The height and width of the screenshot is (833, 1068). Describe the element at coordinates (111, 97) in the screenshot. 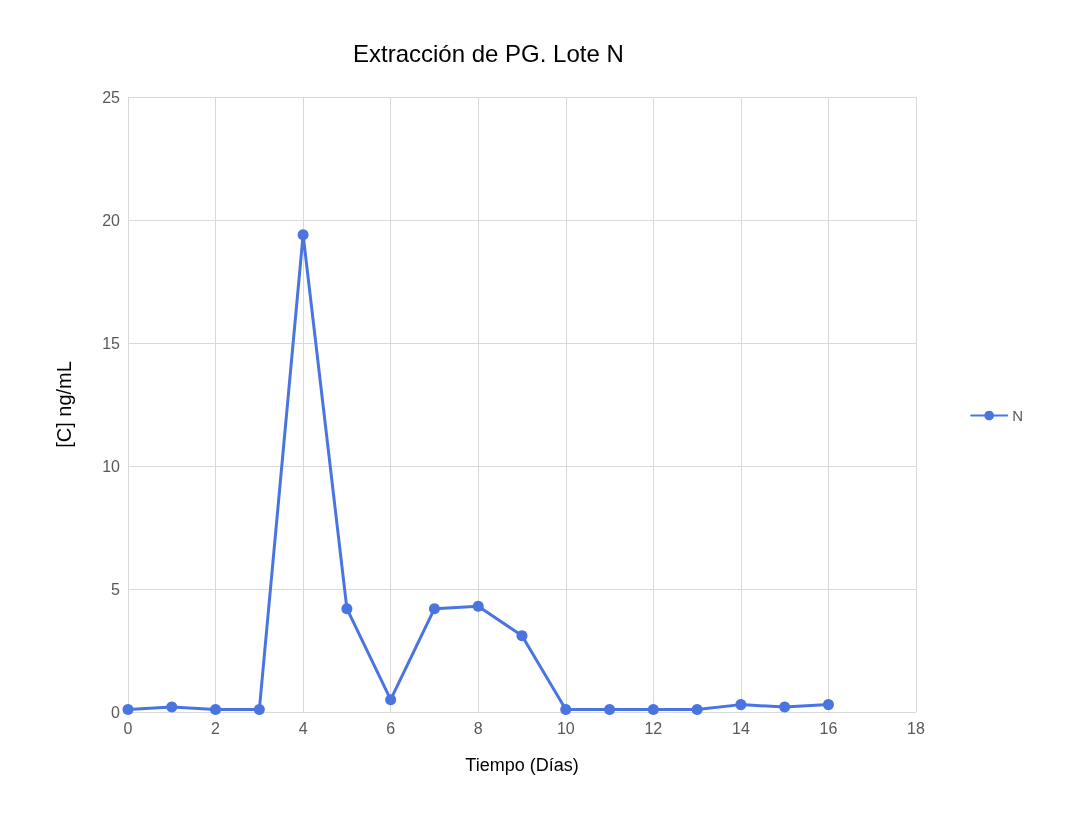

I see `y-tick-label: 25` at that location.